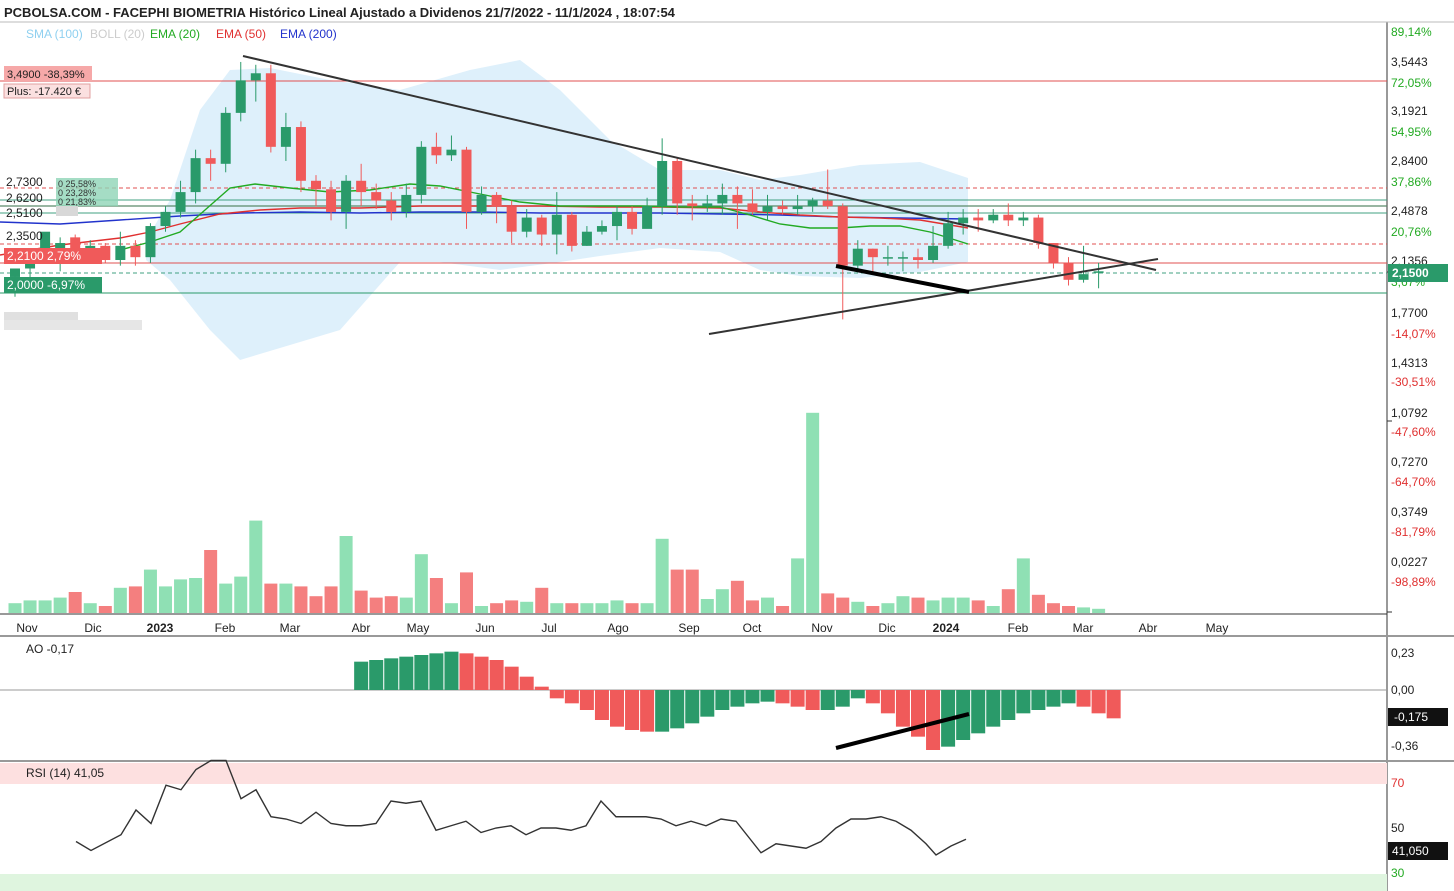 The width and height of the screenshot is (1454, 891). I want to click on legend-item: EMA (200), so click(308, 34).